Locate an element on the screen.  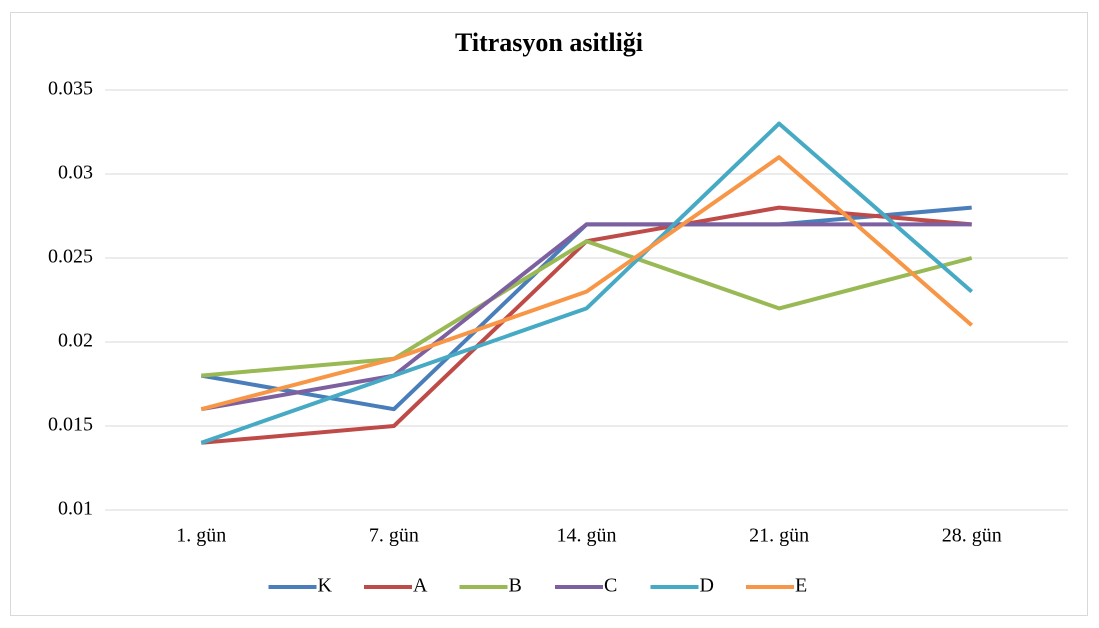
chart-title: Titrasyon asitliği is located at coordinates (549, 42).